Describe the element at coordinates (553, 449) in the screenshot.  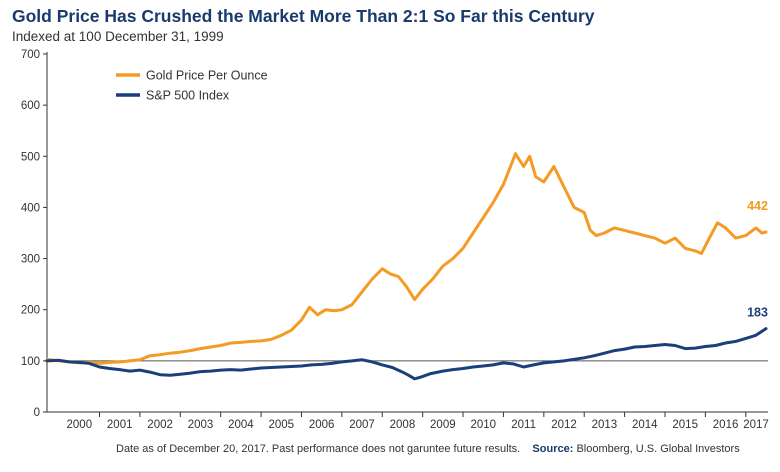
I see `source-label: Source:` at that location.